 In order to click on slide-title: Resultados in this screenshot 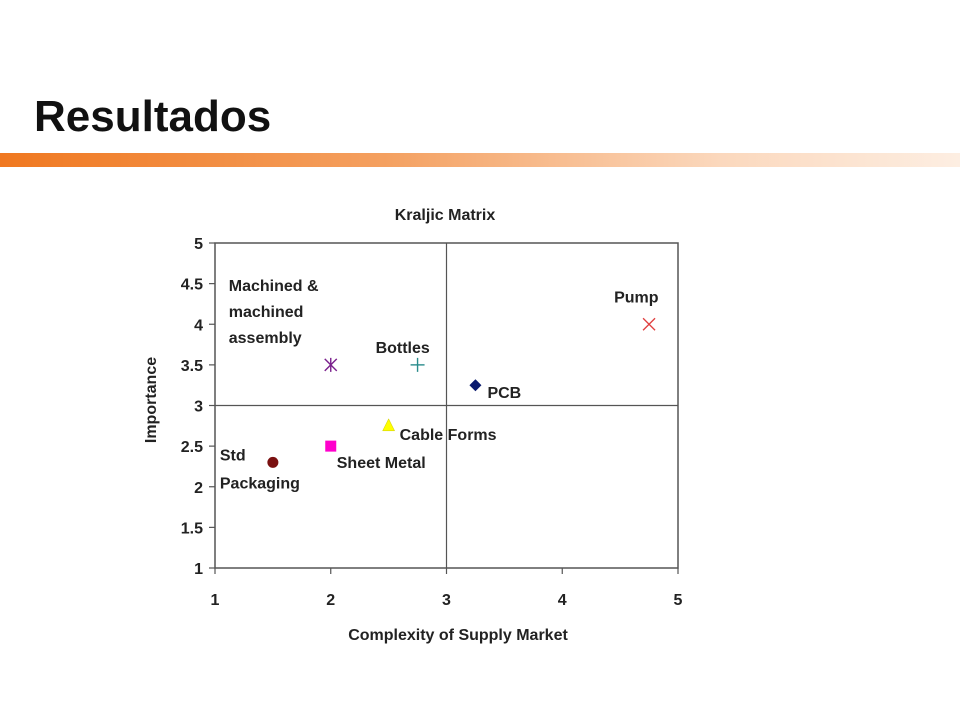, I will do `click(153, 116)`.